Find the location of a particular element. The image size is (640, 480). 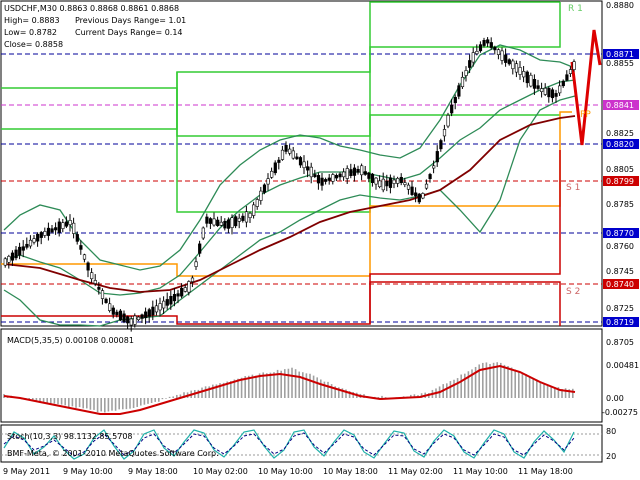

pivot-label-r1: R 1 is located at coordinates (575, 9).